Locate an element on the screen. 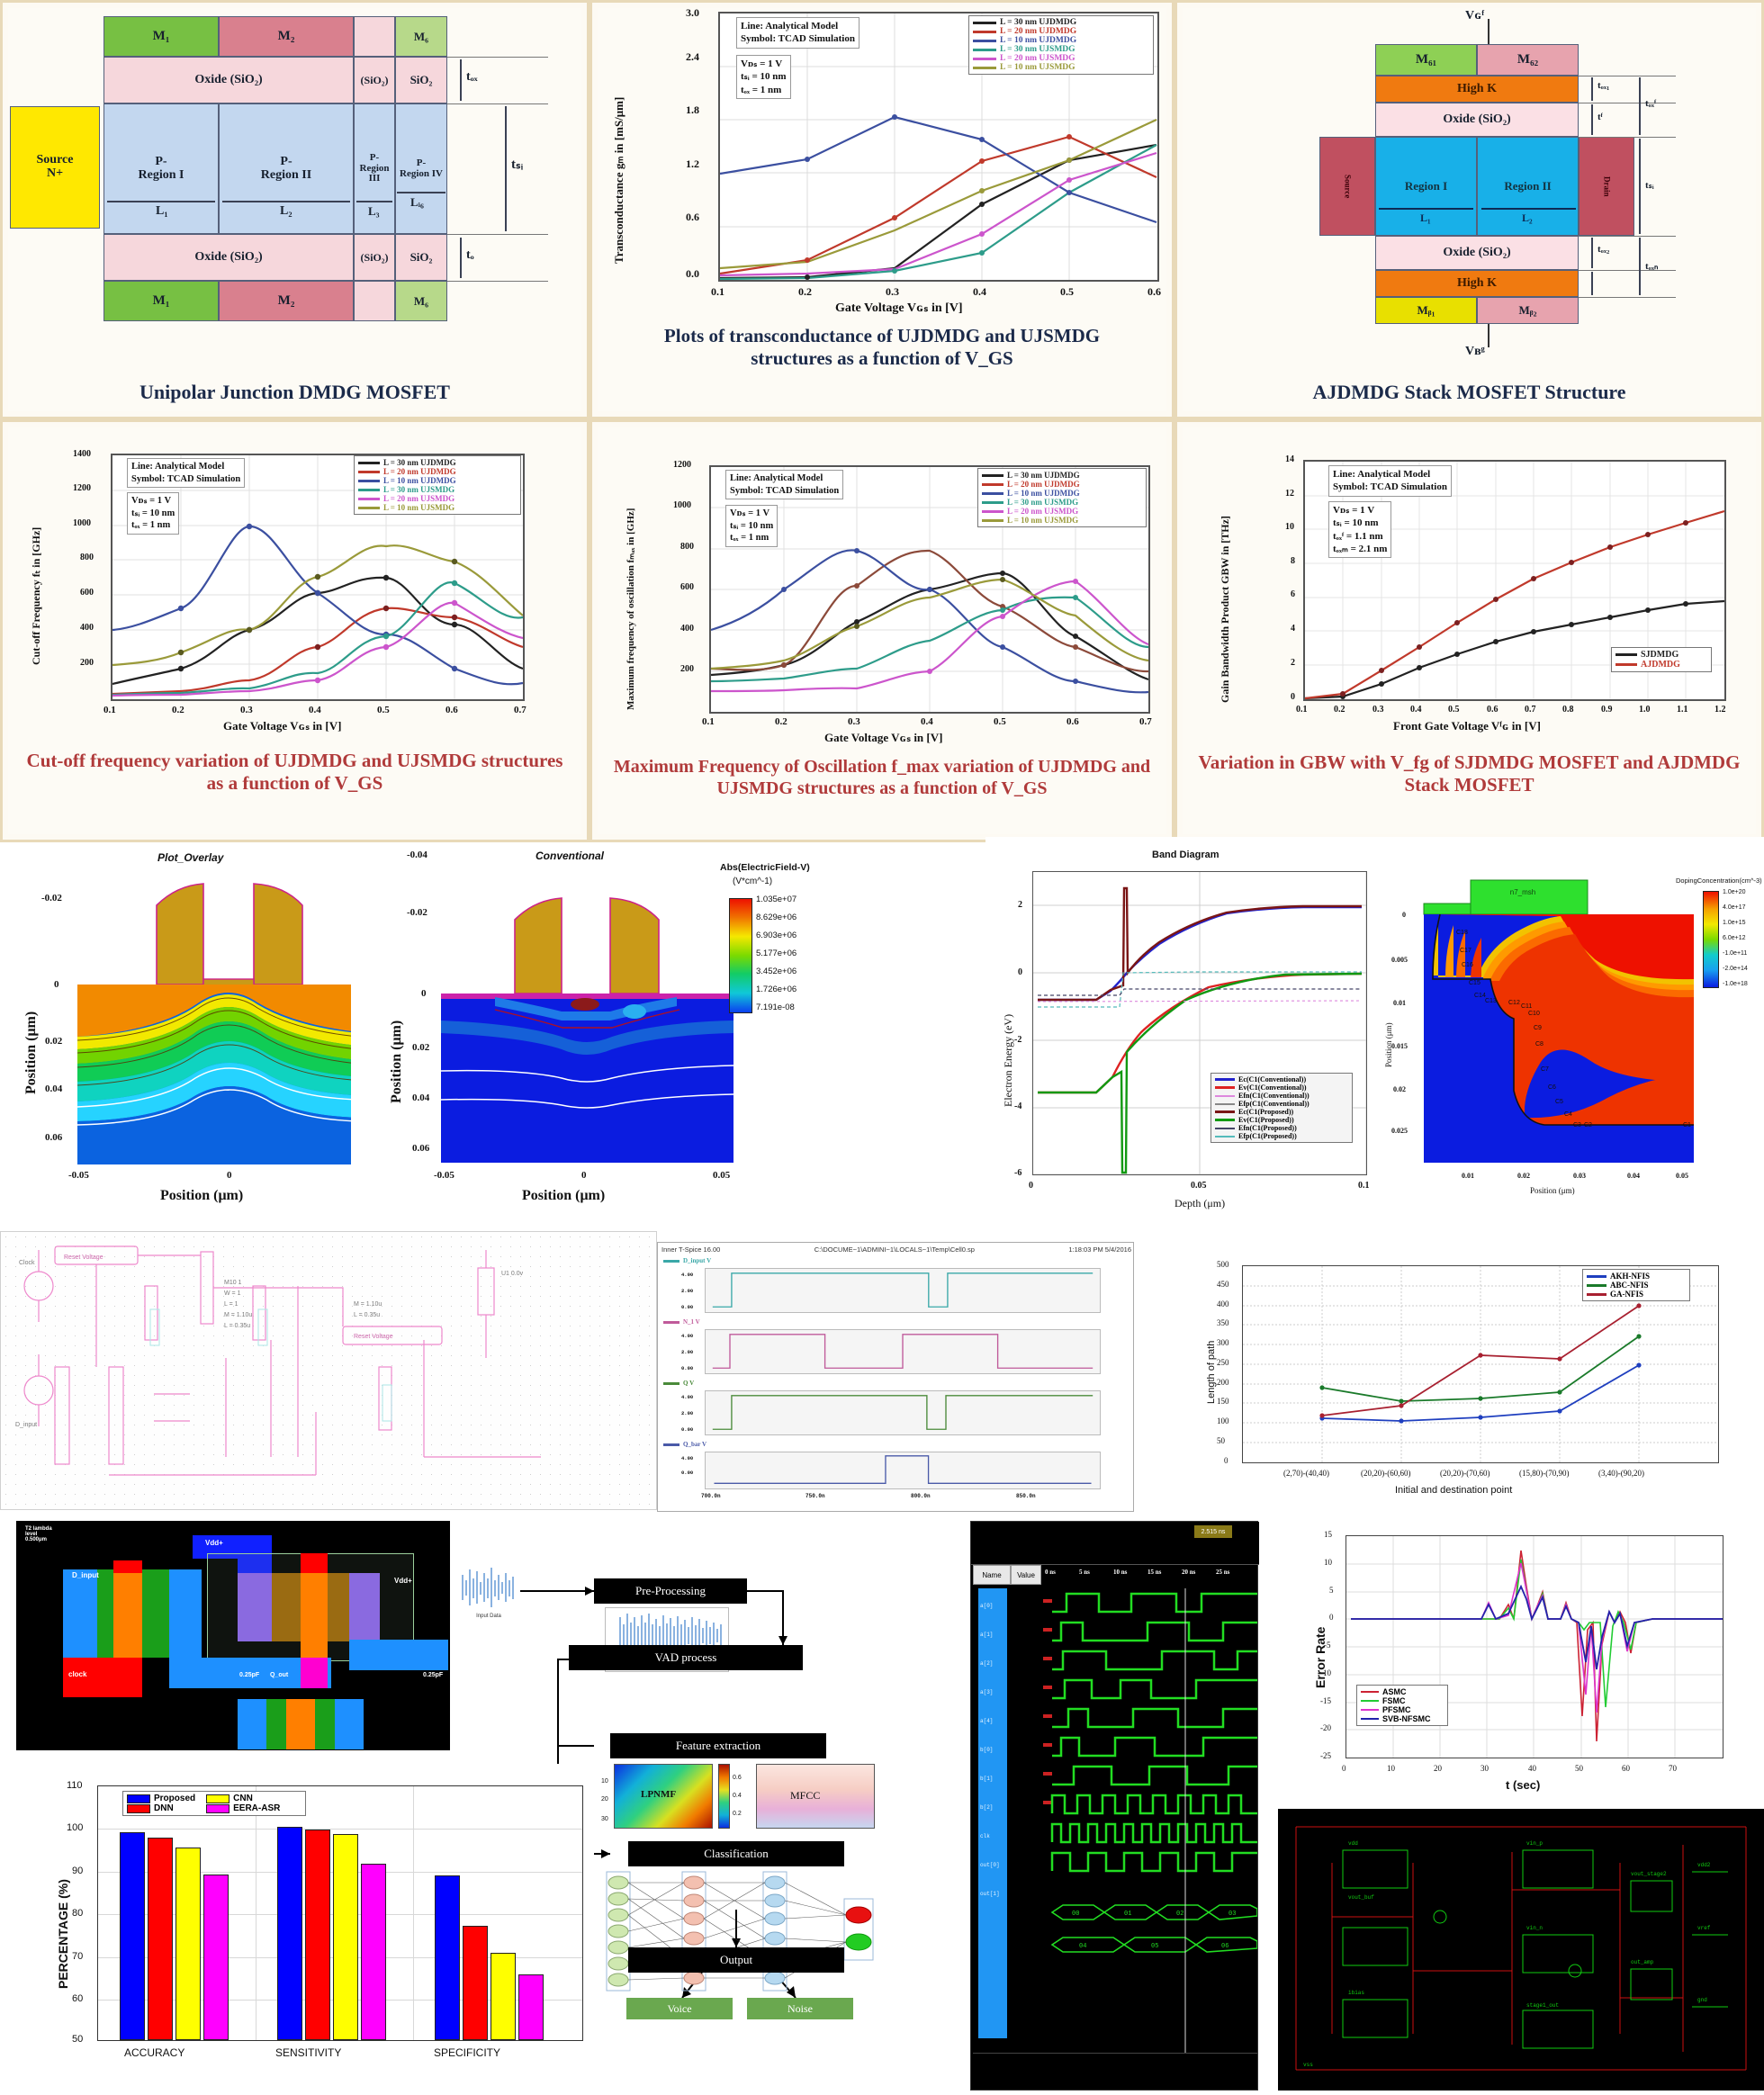 The height and width of the screenshot is (2095, 1764). xtick: SENSITIVITY is located at coordinates (308, 2052).